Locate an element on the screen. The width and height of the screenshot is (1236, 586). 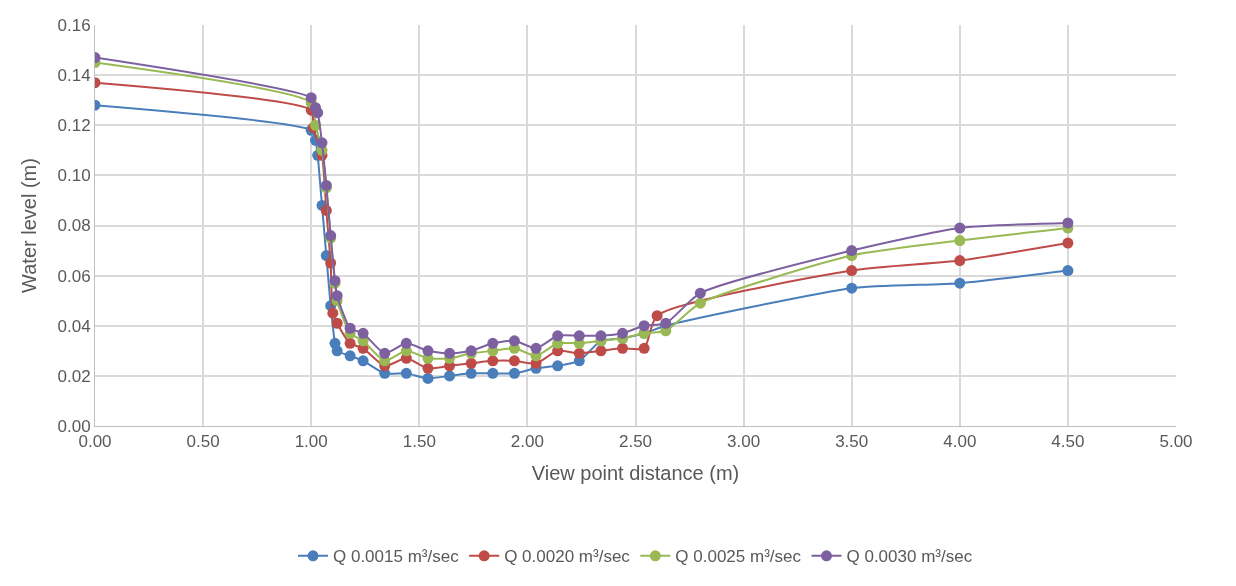
x-tick-label: 5.00 is located at coordinates (1176, 442).